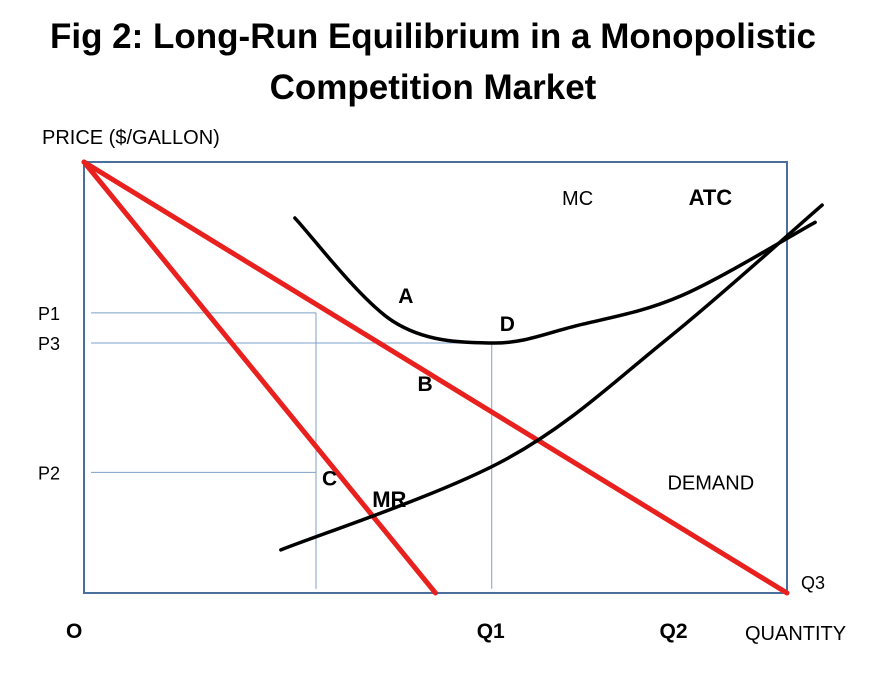  Describe the element at coordinates (795, 634) in the screenshot. I see `x-axis-label: QUANTITY` at that location.